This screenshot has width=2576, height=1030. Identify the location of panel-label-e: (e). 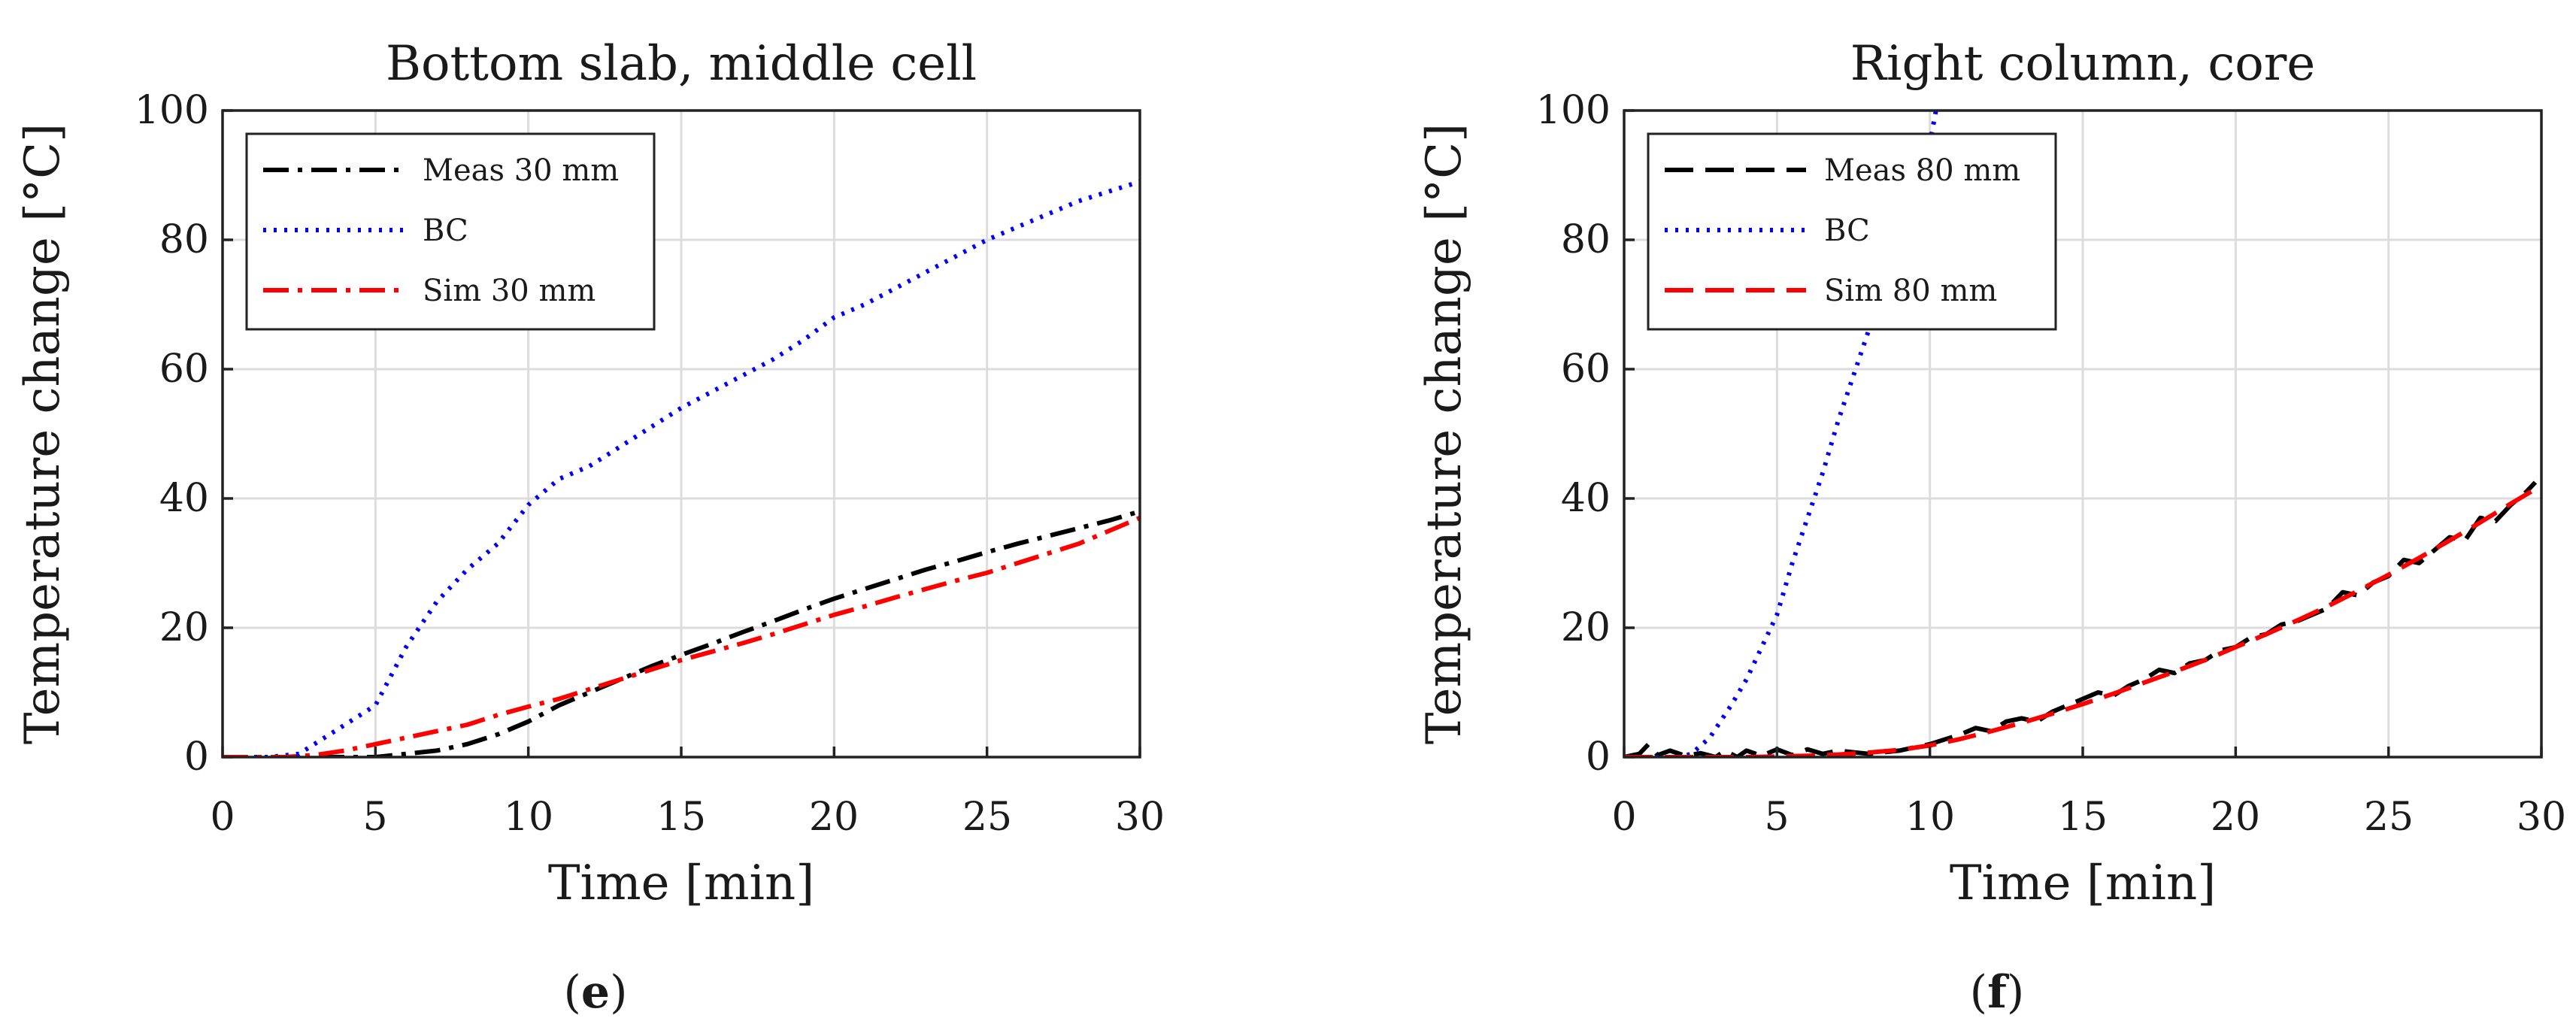
(595, 992).